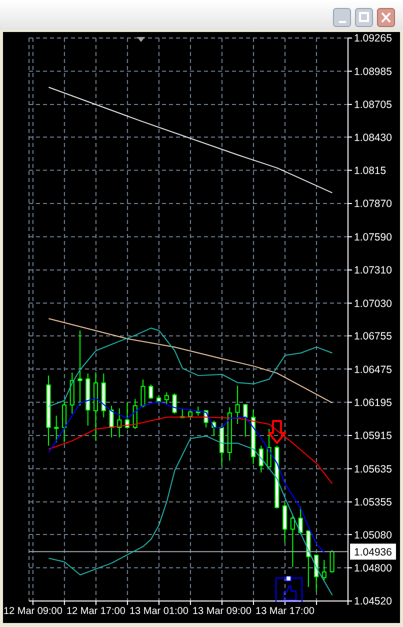 This screenshot has height=627, width=403. What do you see at coordinates (373, 105) in the screenshot?
I see `y-tick-label: 1.08705` at bounding box center [373, 105].